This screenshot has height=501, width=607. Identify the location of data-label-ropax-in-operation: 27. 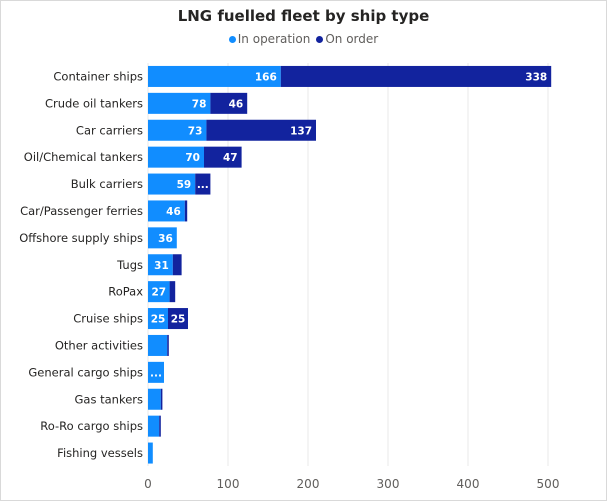
(158, 293).